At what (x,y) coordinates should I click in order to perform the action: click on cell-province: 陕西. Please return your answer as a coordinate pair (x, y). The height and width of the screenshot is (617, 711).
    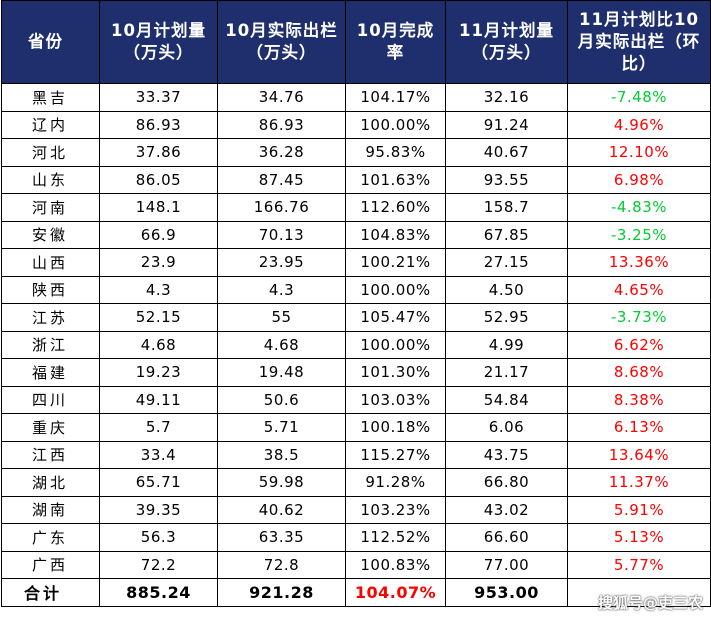
    Looking at the image, I should click on (50, 289).